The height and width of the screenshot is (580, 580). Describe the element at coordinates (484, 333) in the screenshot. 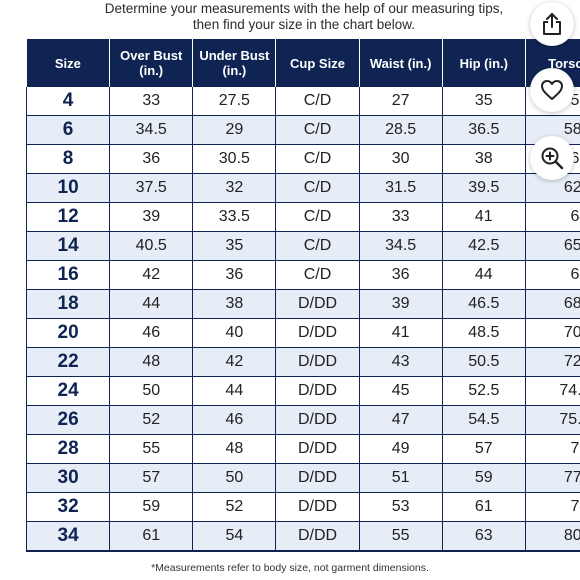

I see `measurement-cell: 48.5` at that location.